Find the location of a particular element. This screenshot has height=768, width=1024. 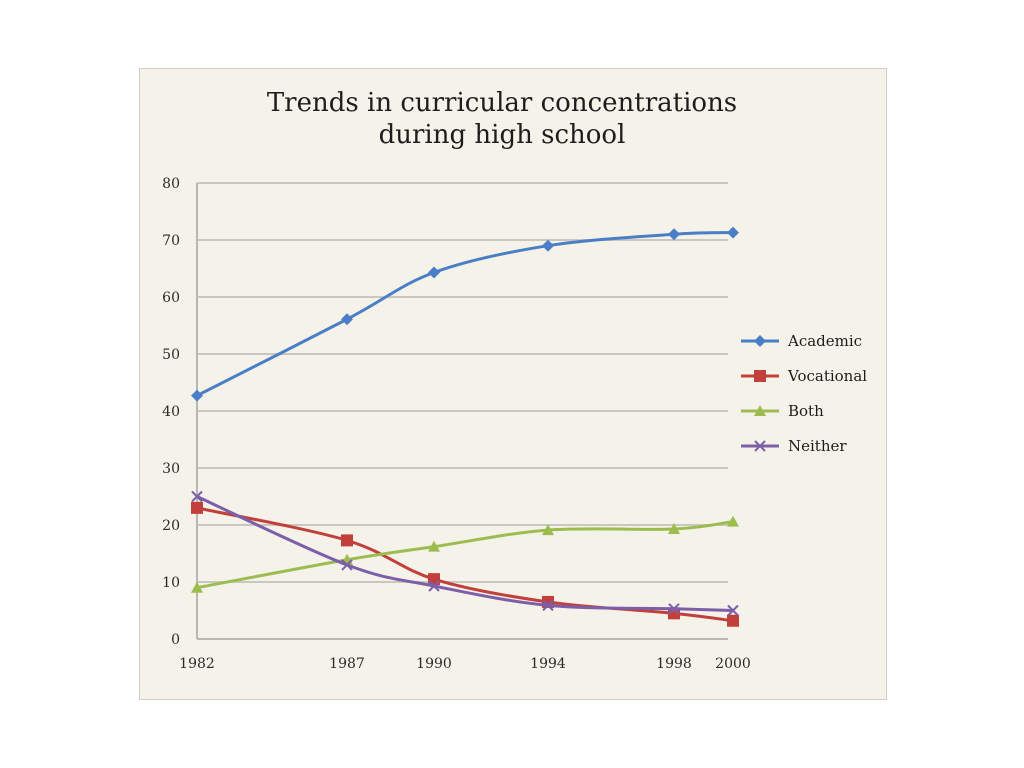

series-line-neither is located at coordinates (465, 553).